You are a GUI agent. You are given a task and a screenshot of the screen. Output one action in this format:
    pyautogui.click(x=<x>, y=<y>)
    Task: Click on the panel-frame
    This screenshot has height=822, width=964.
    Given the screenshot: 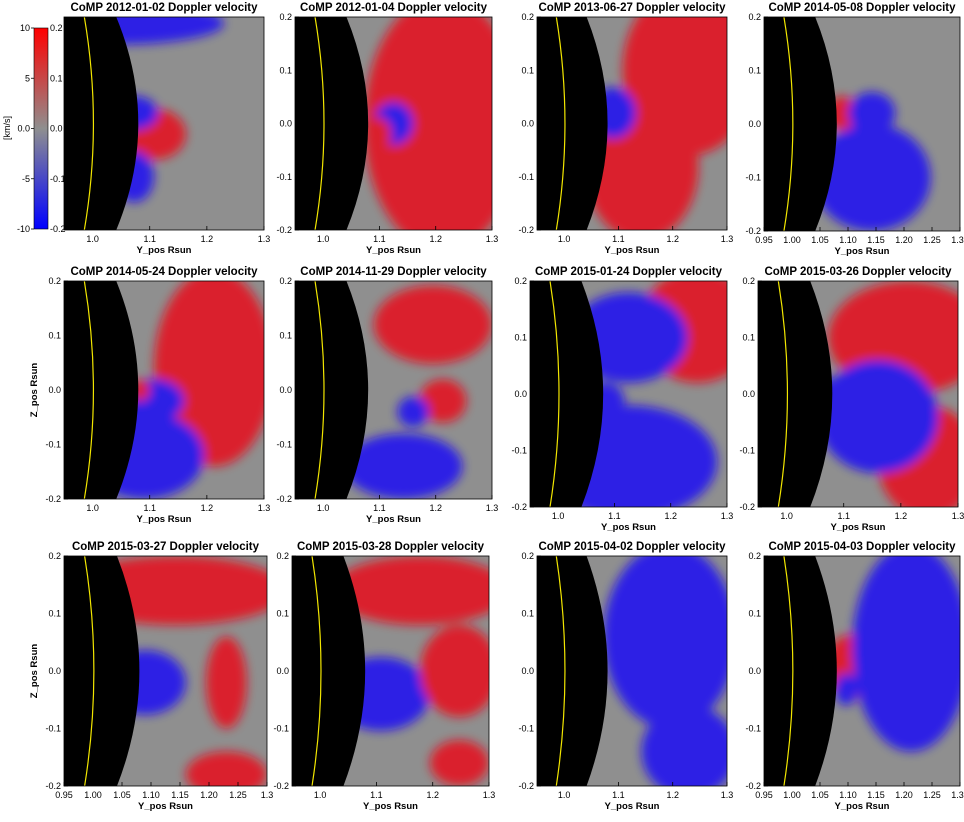 What is the action you would take?
    pyautogui.click(x=164, y=123)
    